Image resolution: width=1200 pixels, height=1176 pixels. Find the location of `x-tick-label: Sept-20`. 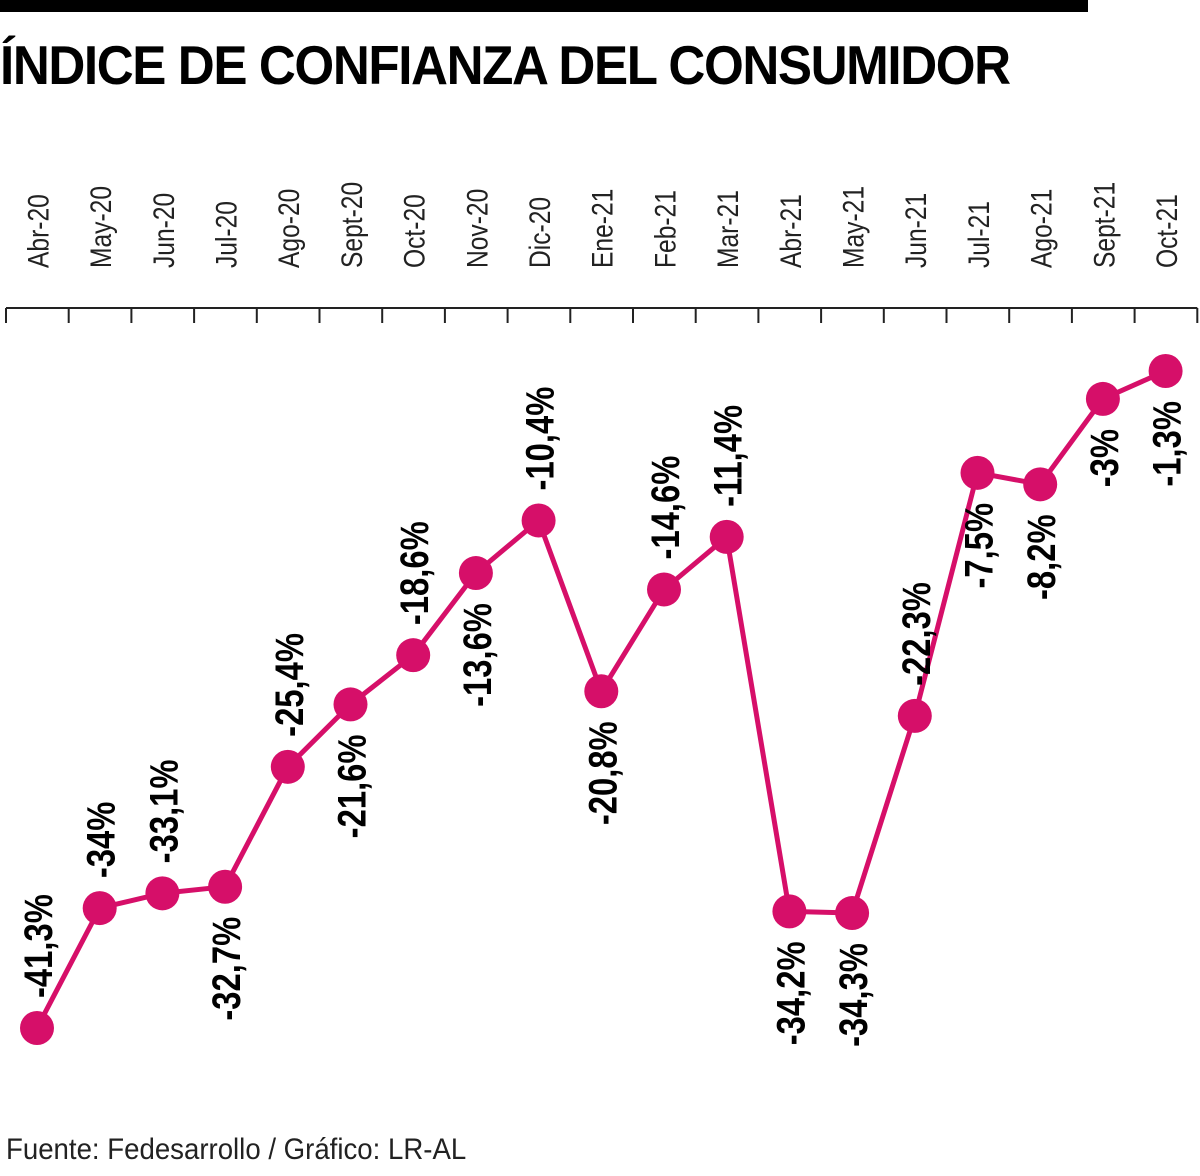

x-tick-label: Sept-20 is located at coordinates (352, 225).